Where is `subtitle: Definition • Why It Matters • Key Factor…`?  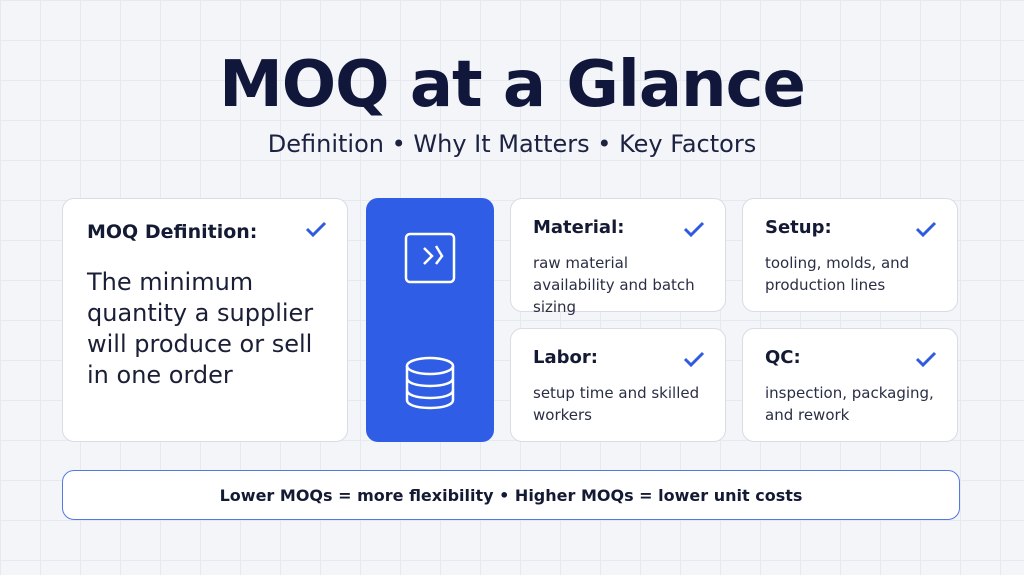 subtitle: Definition • Why It Matters • Key Factor… is located at coordinates (512, 144).